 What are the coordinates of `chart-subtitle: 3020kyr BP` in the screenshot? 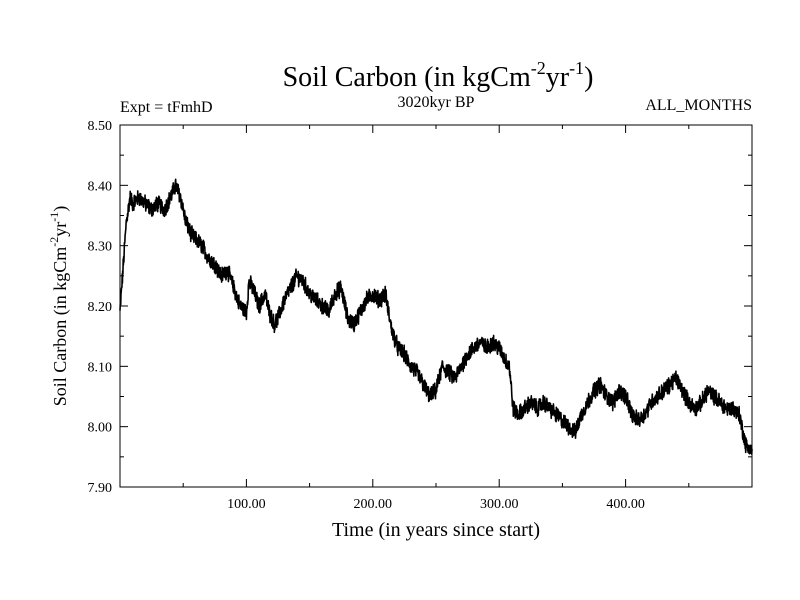 It's located at (436, 102).